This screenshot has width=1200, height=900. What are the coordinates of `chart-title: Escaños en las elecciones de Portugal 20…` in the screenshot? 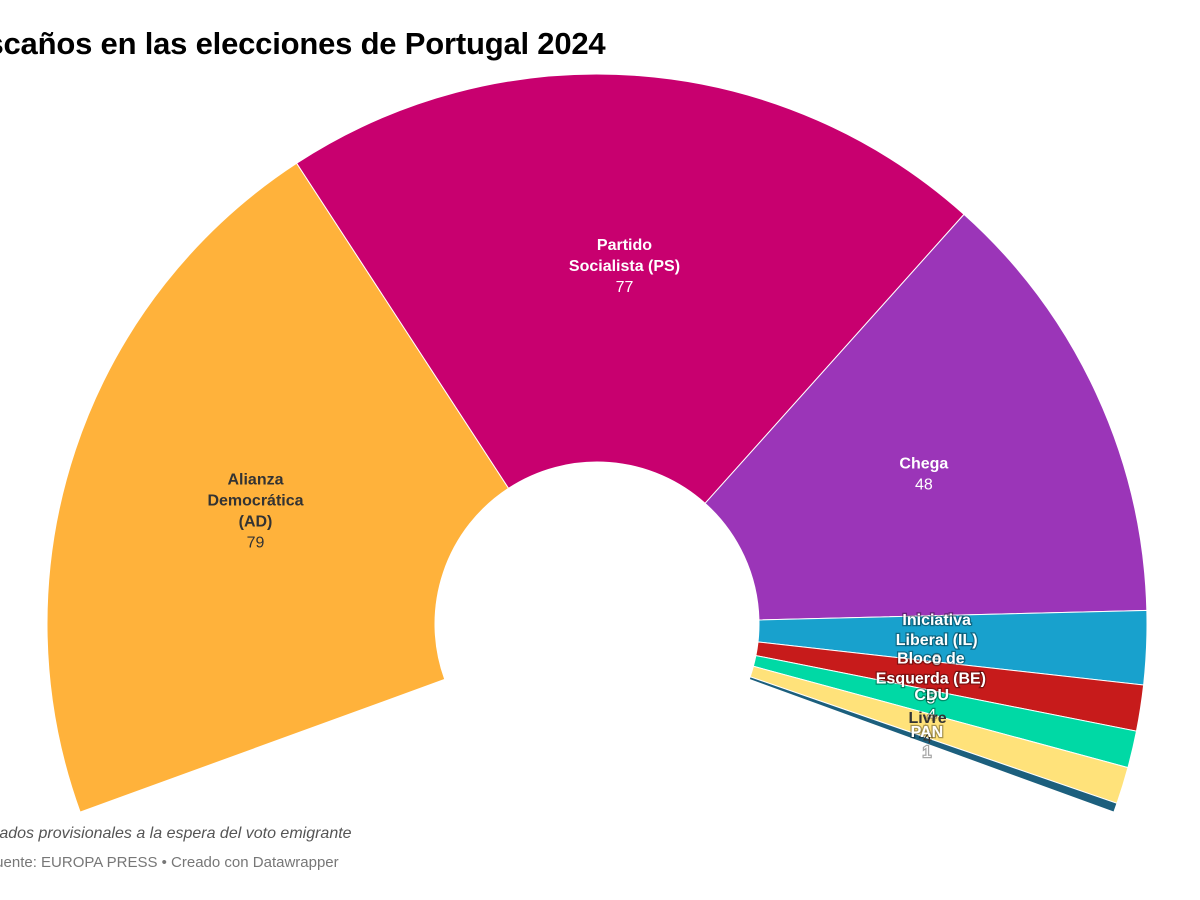 It's located at (303, 43).